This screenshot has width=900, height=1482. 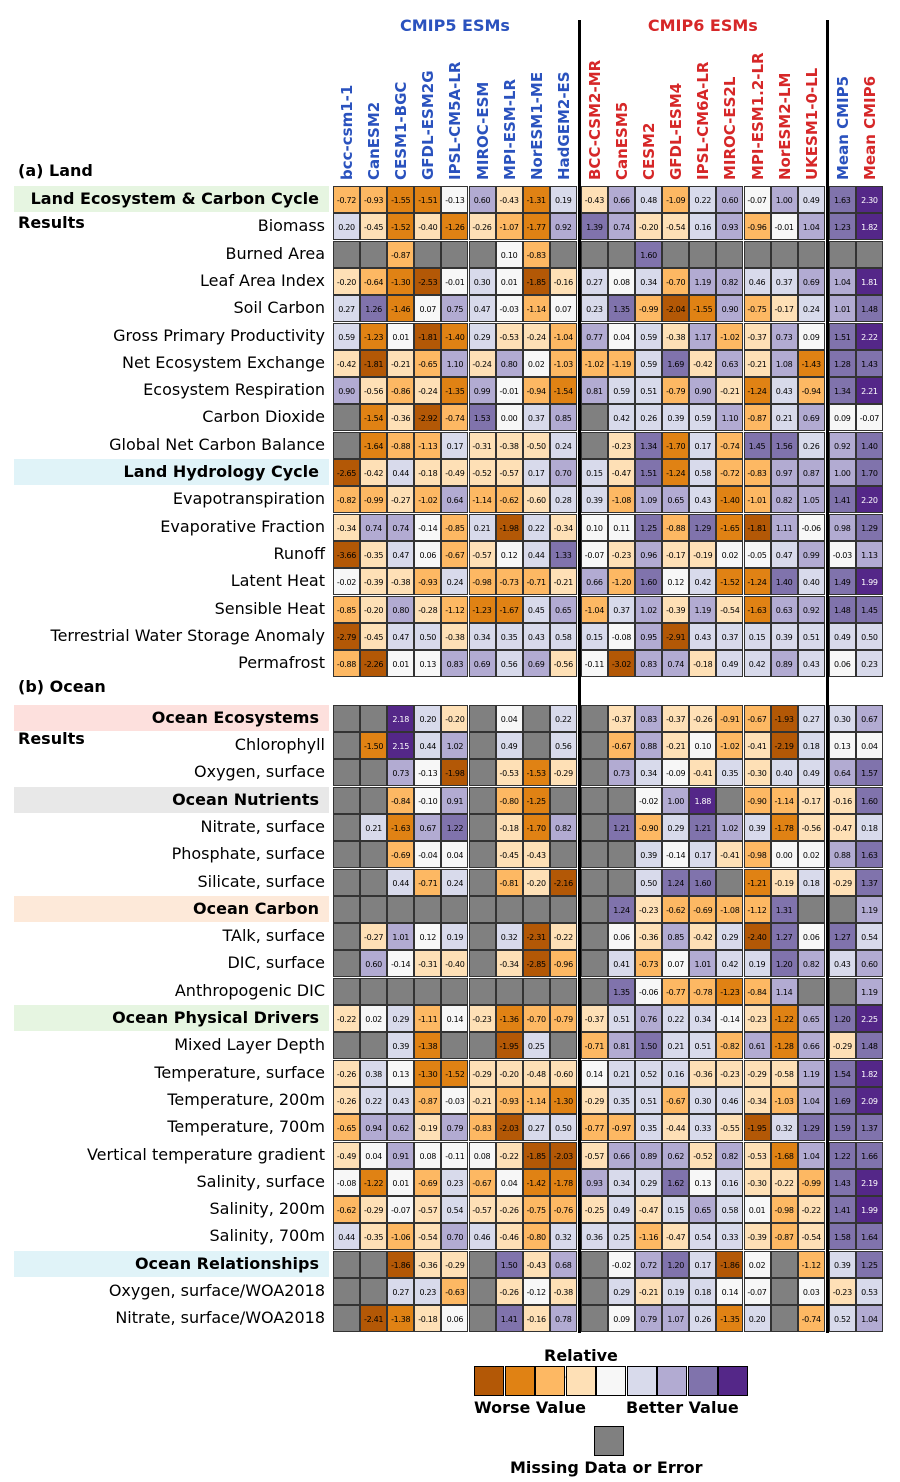 What do you see at coordinates (757, 472) in the screenshot?
I see `heatmap-cell: -0.83` at bounding box center [757, 472].